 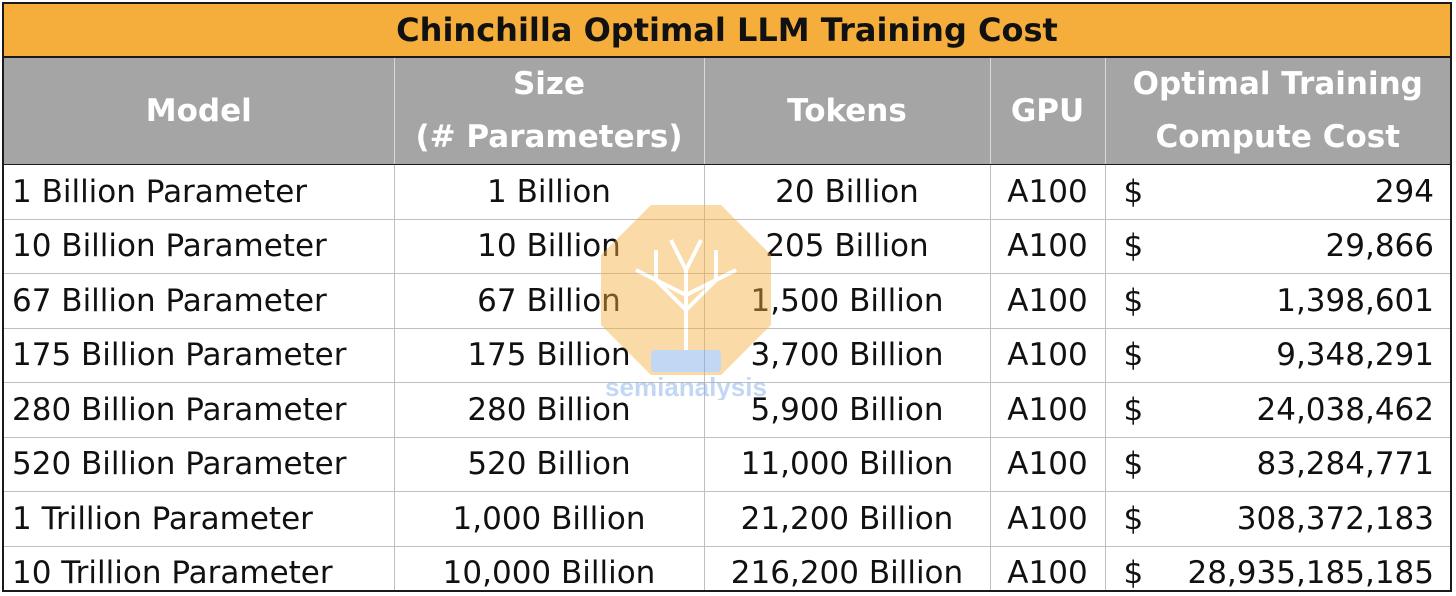 What do you see at coordinates (1404, 191) in the screenshot?
I see `cost-amount: 294` at bounding box center [1404, 191].